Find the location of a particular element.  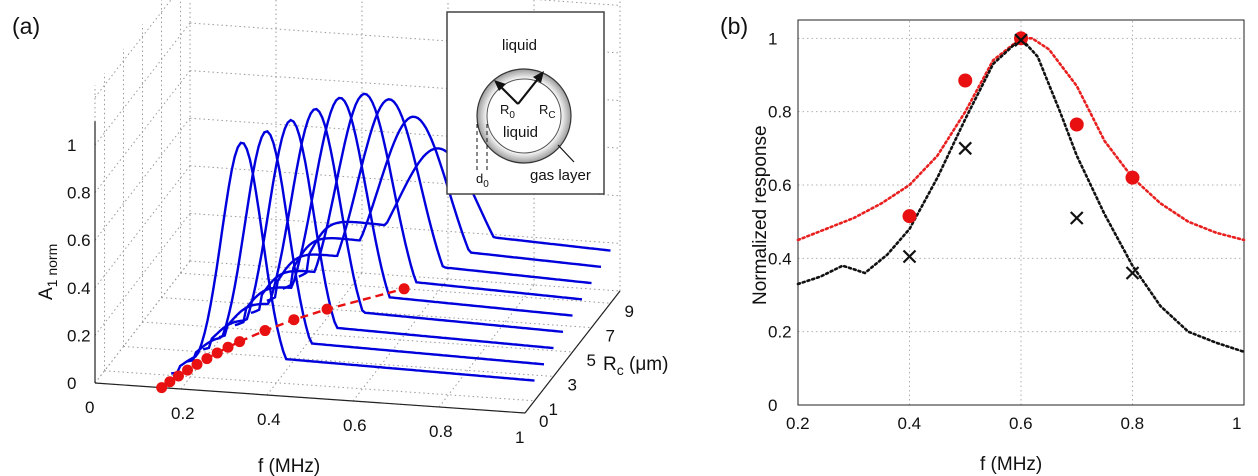

response-markers is located at coordinates (1021, 155).